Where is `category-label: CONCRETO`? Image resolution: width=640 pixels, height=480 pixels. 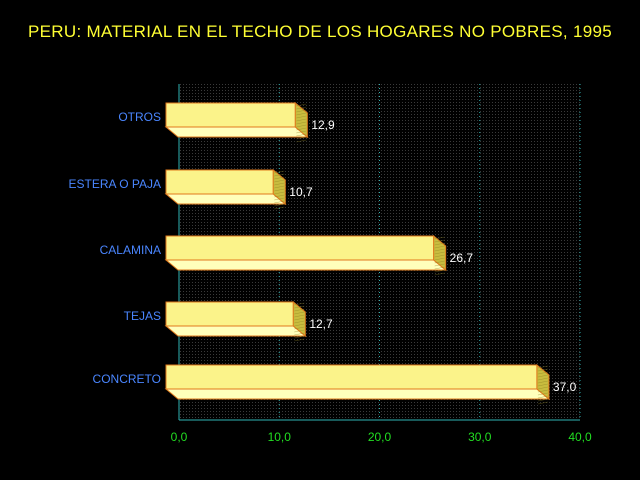
category-label: CONCRETO is located at coordinates (127, 379).